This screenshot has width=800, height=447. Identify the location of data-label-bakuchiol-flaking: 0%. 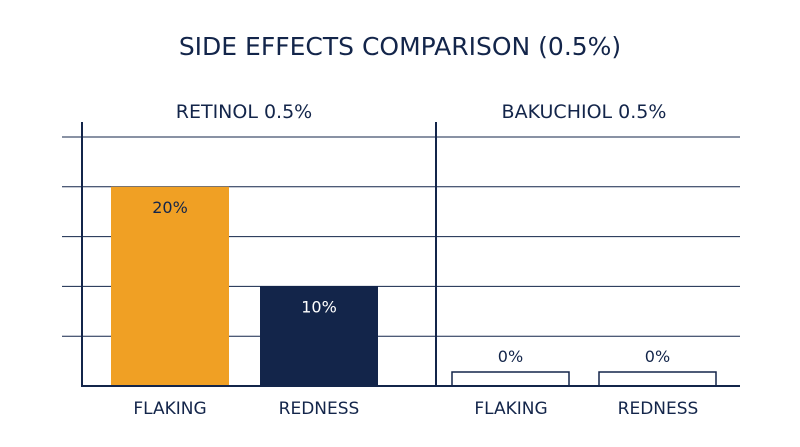
(510, 356).